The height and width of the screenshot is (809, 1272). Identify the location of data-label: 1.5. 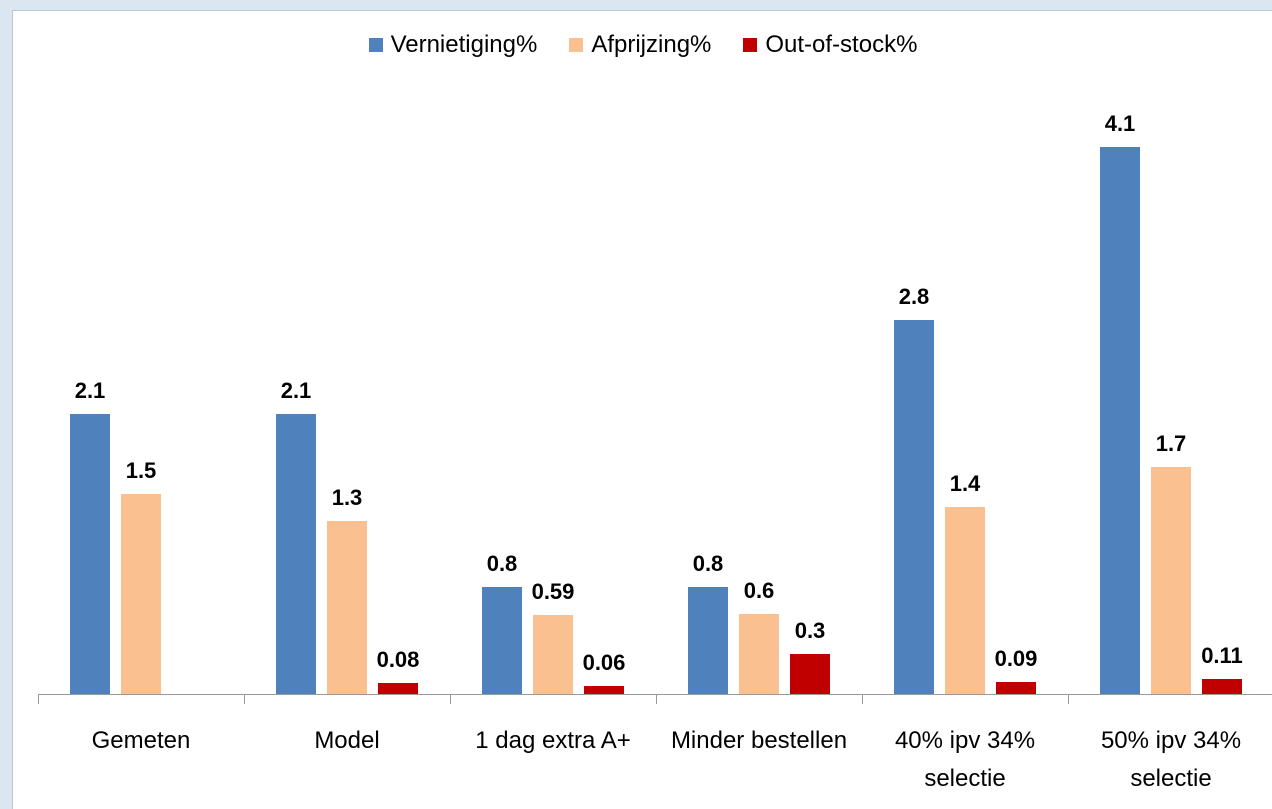
(141, 470).